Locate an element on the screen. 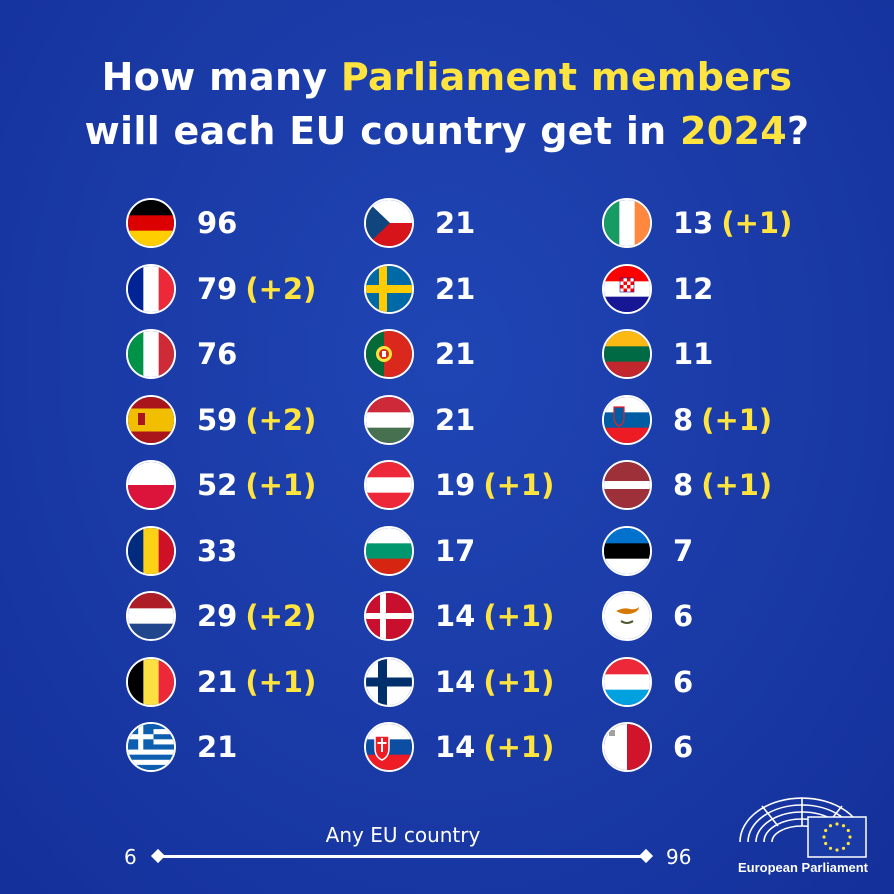 The image size is (894, 894). portugal-flag is located at coordinates (389, 354).